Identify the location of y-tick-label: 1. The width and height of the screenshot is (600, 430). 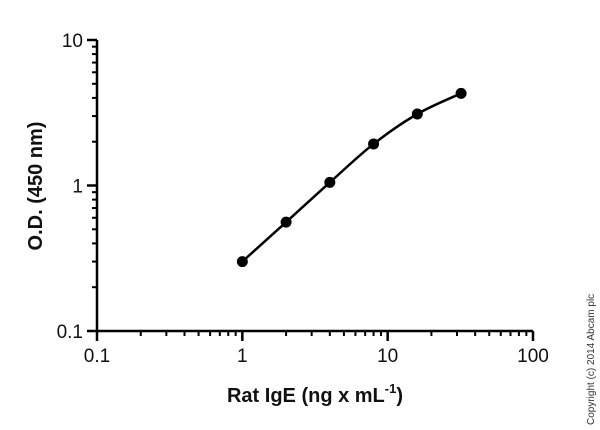
(77, 187).